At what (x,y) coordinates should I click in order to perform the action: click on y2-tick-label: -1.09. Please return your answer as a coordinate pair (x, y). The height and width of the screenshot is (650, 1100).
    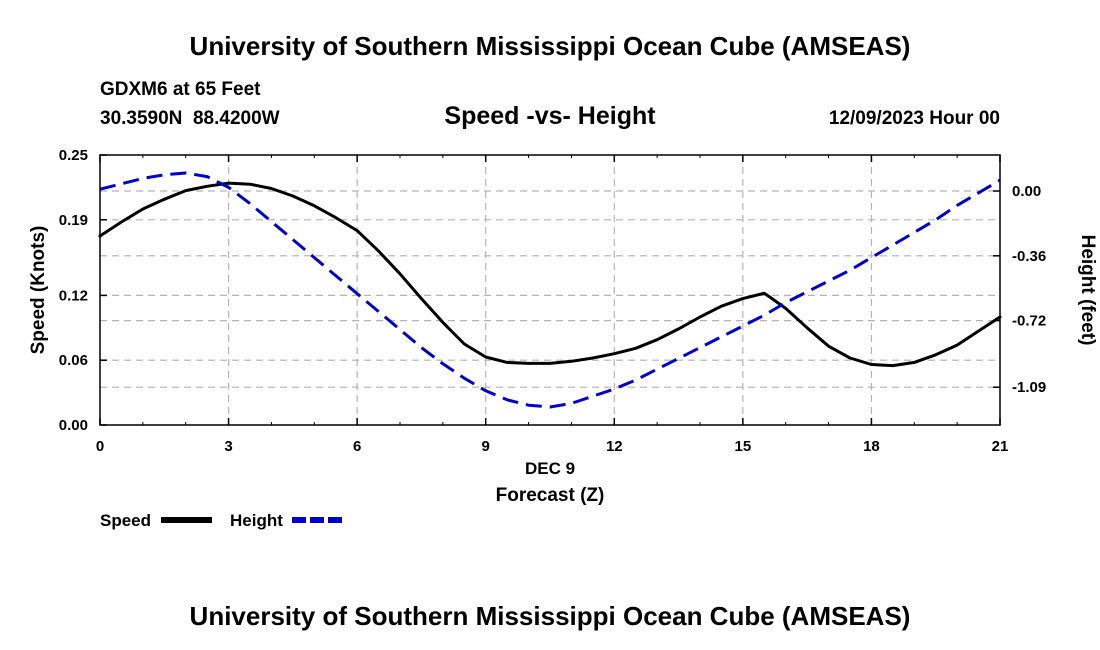
    Looking at the image, I should click on (1029, 387).